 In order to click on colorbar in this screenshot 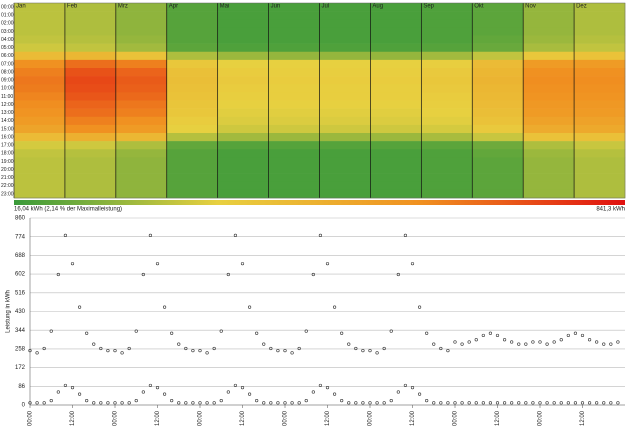, I will do `click(319, 202)`.